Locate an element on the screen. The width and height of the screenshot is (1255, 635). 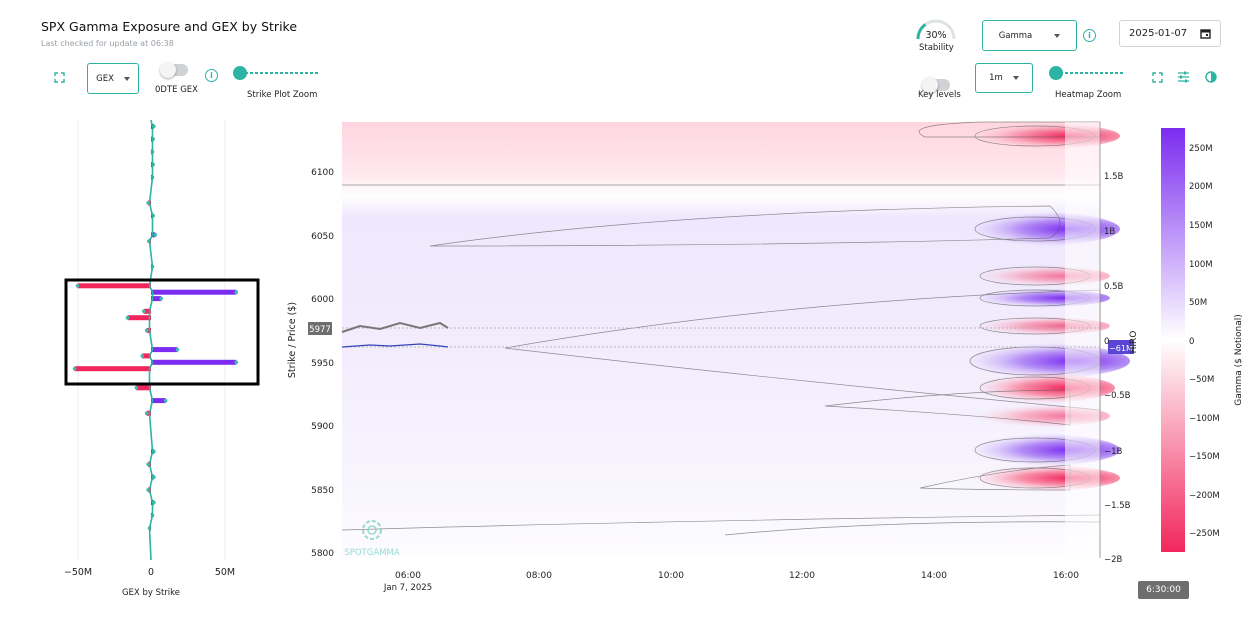
hiro-badge is located at coordinates (1121, 347).